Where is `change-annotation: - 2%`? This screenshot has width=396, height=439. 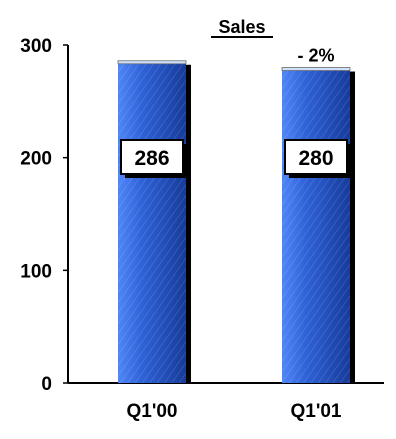 change-annotation: - 2% is located at coordinates (315, 56).